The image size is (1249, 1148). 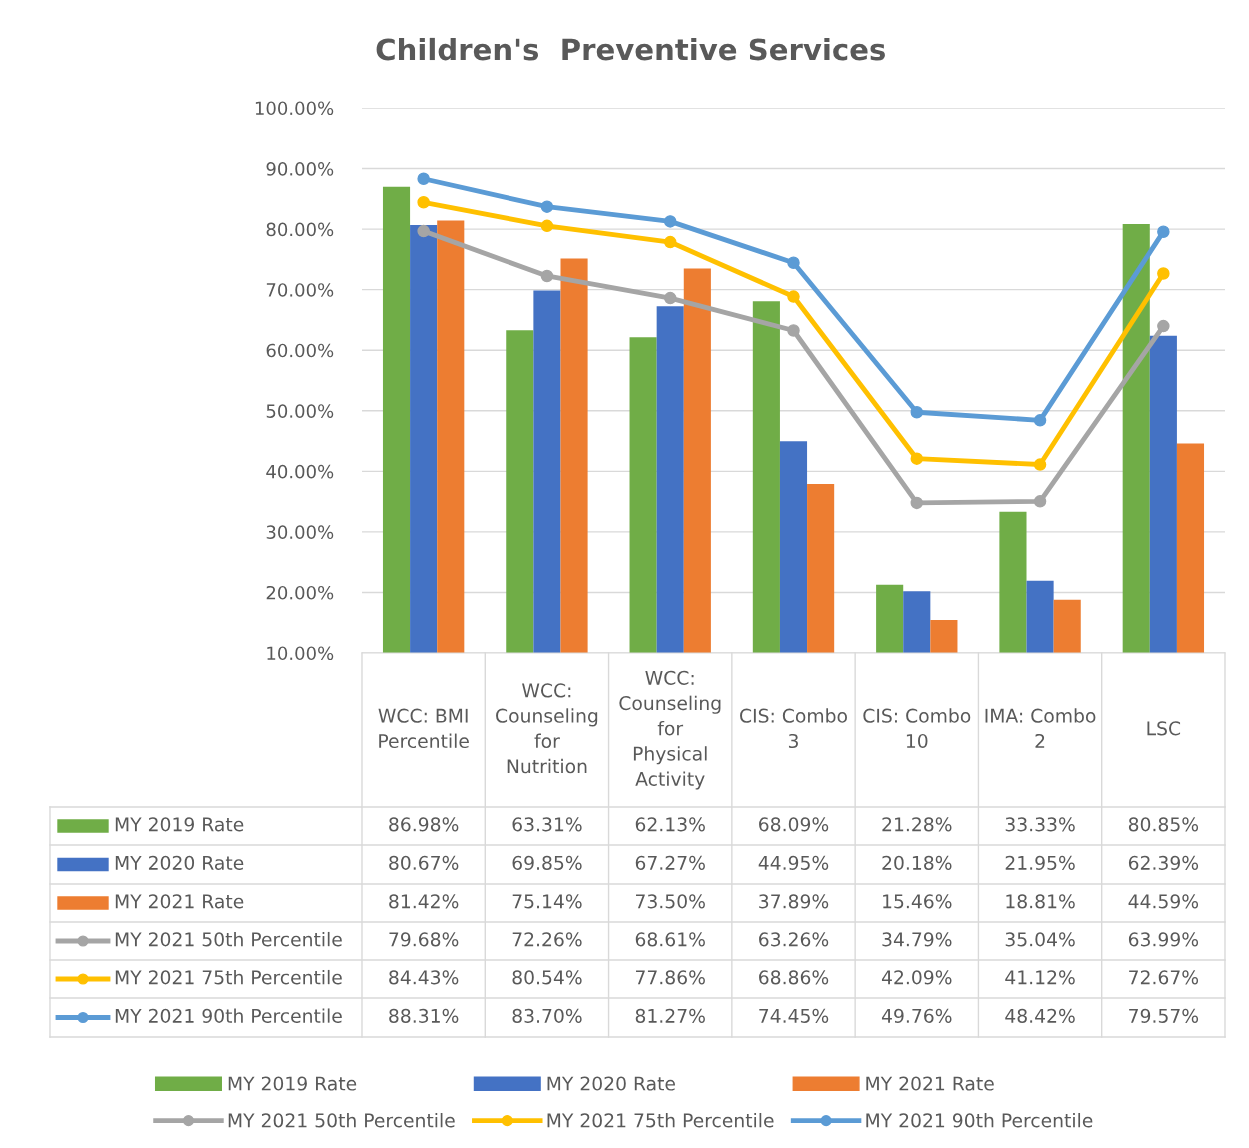 I want to click on data-label: 81.27%, so click(x=670, y=1015).